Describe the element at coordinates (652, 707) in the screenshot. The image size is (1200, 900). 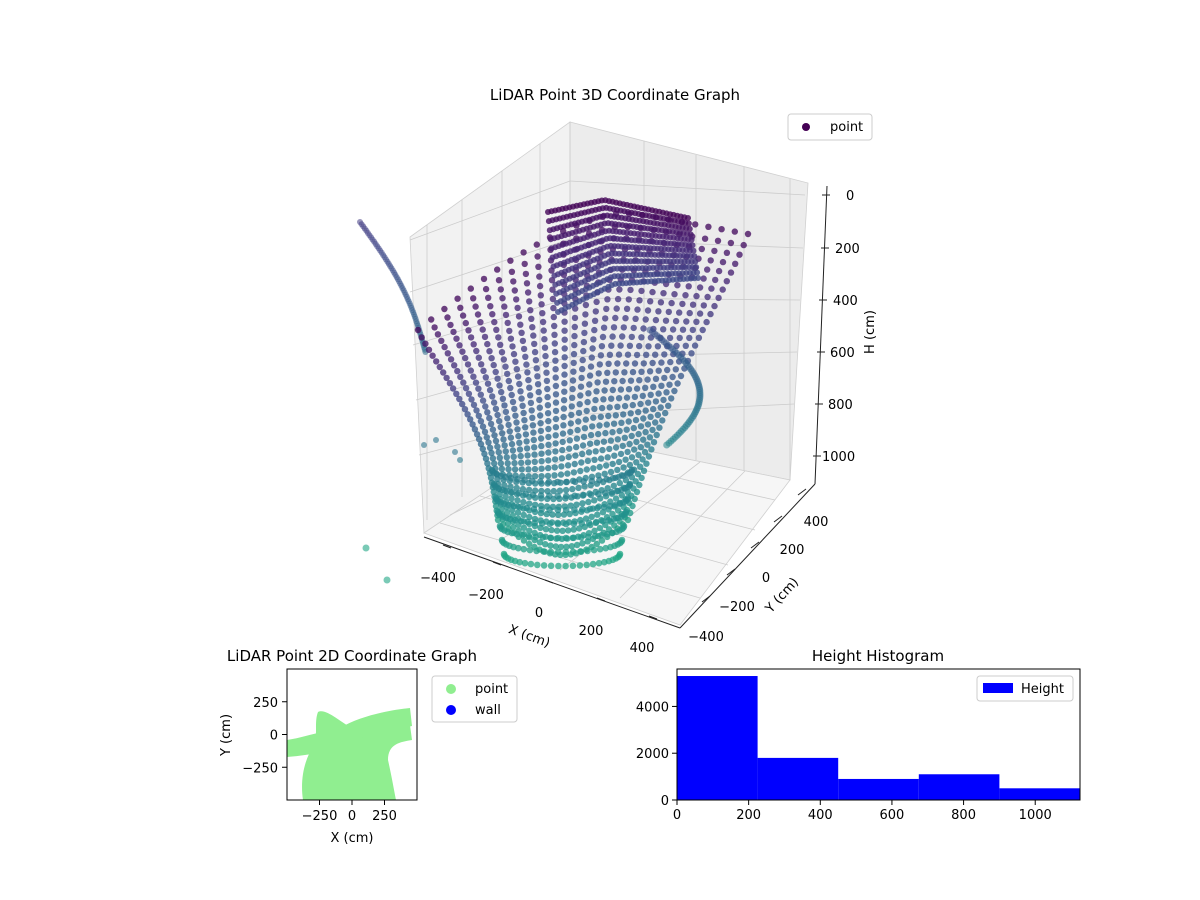
I see `y-tick-label: 4000` at that location.